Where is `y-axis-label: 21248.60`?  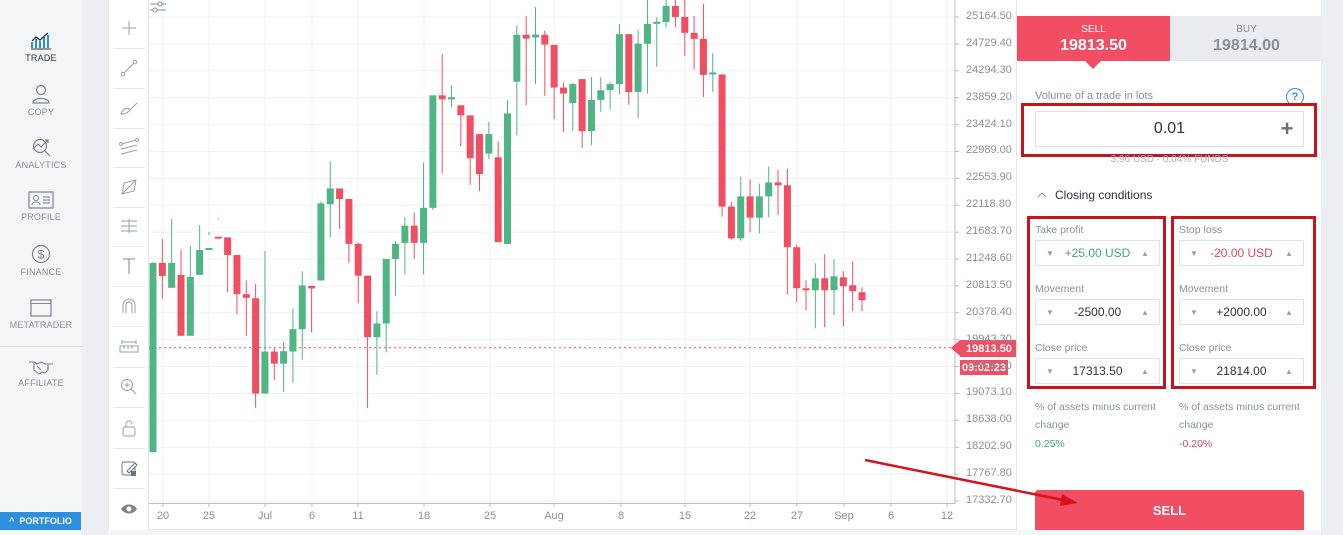
y-axis-label: 21248.60 is located at coordinates (989, 258).